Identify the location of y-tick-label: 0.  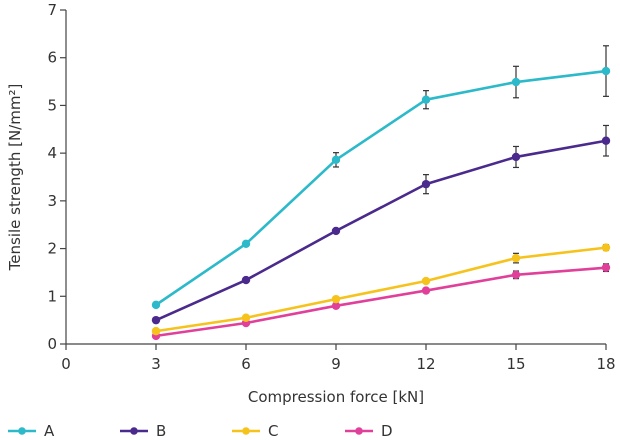
(52, 344).